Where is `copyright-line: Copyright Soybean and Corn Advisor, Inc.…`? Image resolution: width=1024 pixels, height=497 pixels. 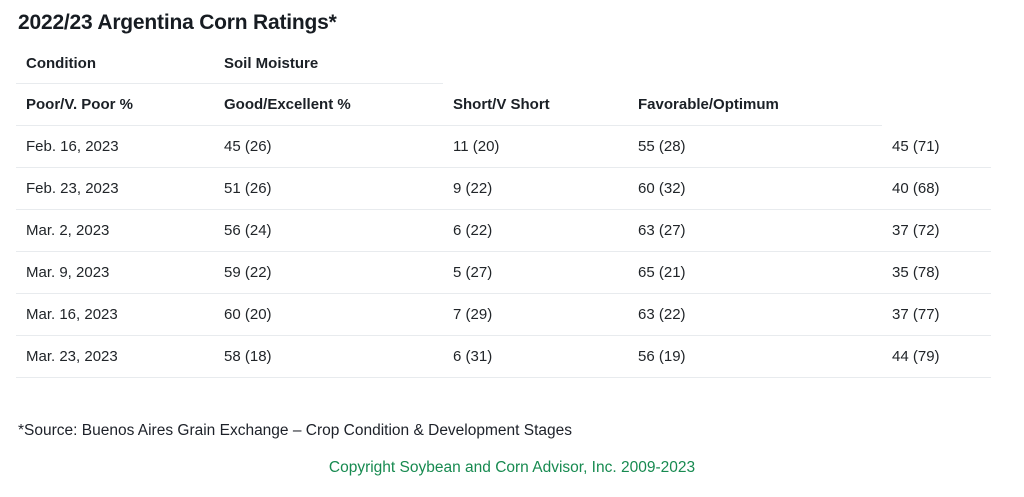 copyright-line: Copyright Soybean and Corn Advisor, Inc.… is located at coordinates (512, 468).